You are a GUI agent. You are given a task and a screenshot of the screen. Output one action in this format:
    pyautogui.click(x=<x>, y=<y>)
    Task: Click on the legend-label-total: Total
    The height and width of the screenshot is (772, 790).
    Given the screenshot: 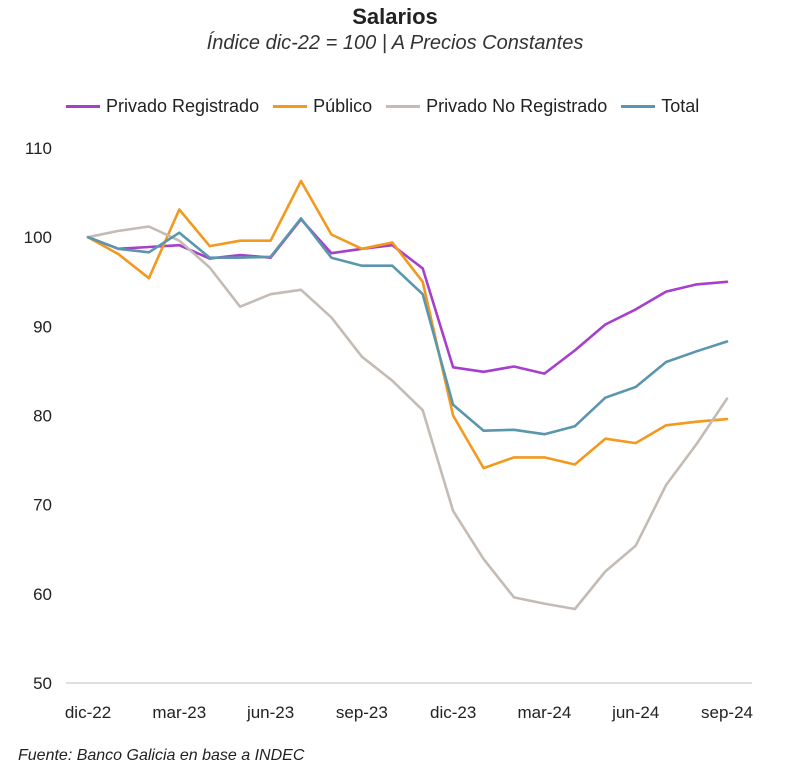 What is the action you would take?
    pyautogui.click(x=680, y=106)
    